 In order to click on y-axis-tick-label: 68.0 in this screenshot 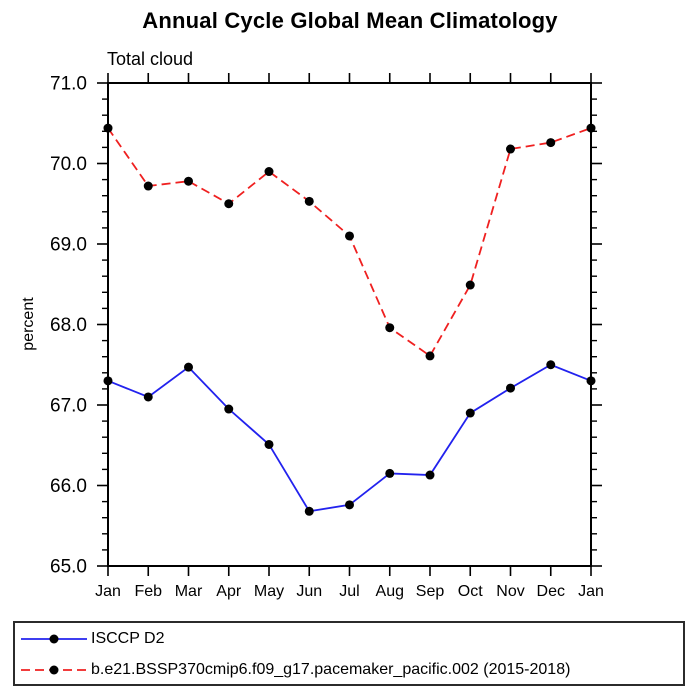, I will do `click(68, 325)`.